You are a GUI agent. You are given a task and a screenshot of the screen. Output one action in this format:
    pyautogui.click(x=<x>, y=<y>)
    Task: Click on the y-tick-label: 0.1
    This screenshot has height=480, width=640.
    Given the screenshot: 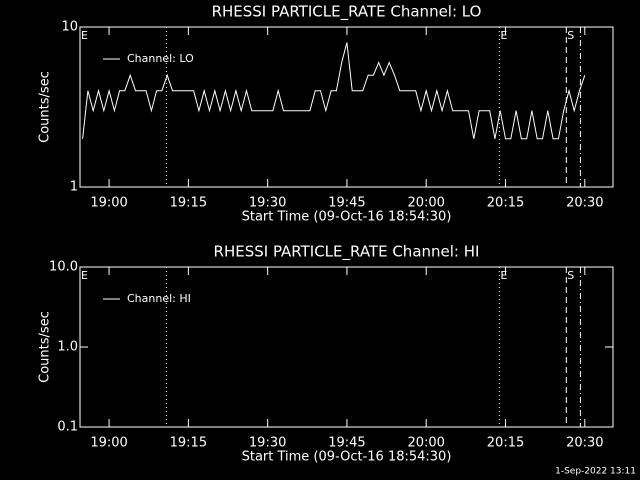 What is the action you would take?
    pyautogui.click(x=67, y=427)
    